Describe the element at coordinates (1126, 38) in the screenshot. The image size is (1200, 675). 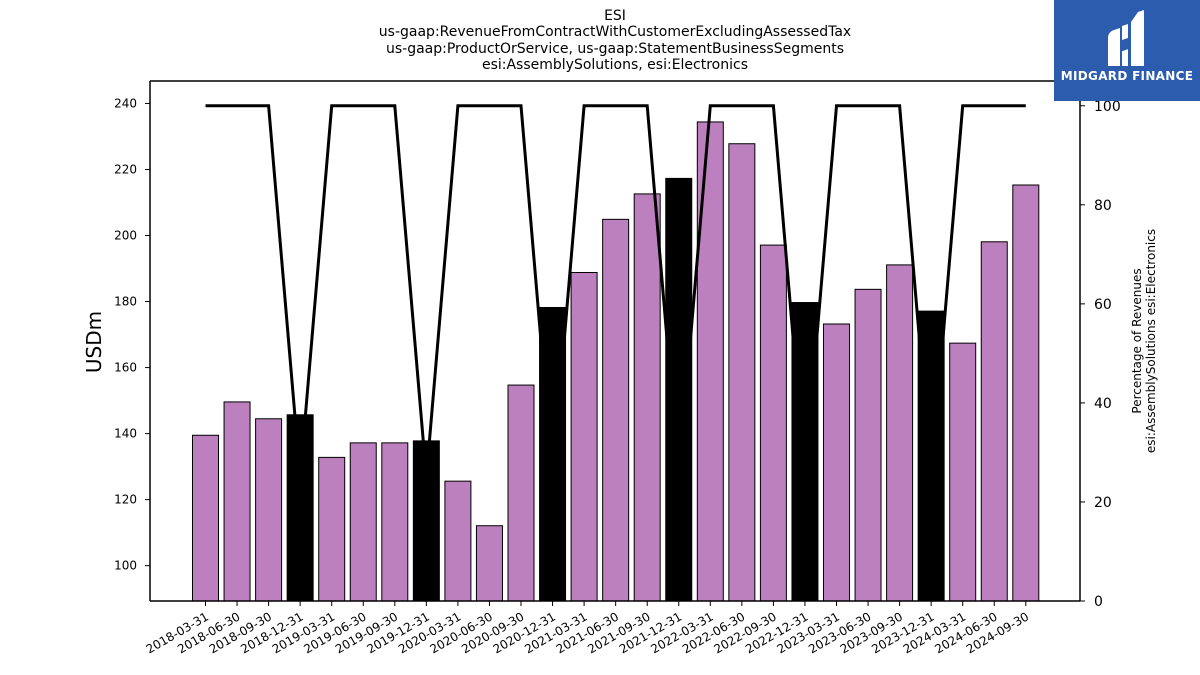
I see `midgard-logo-icon` at that location.